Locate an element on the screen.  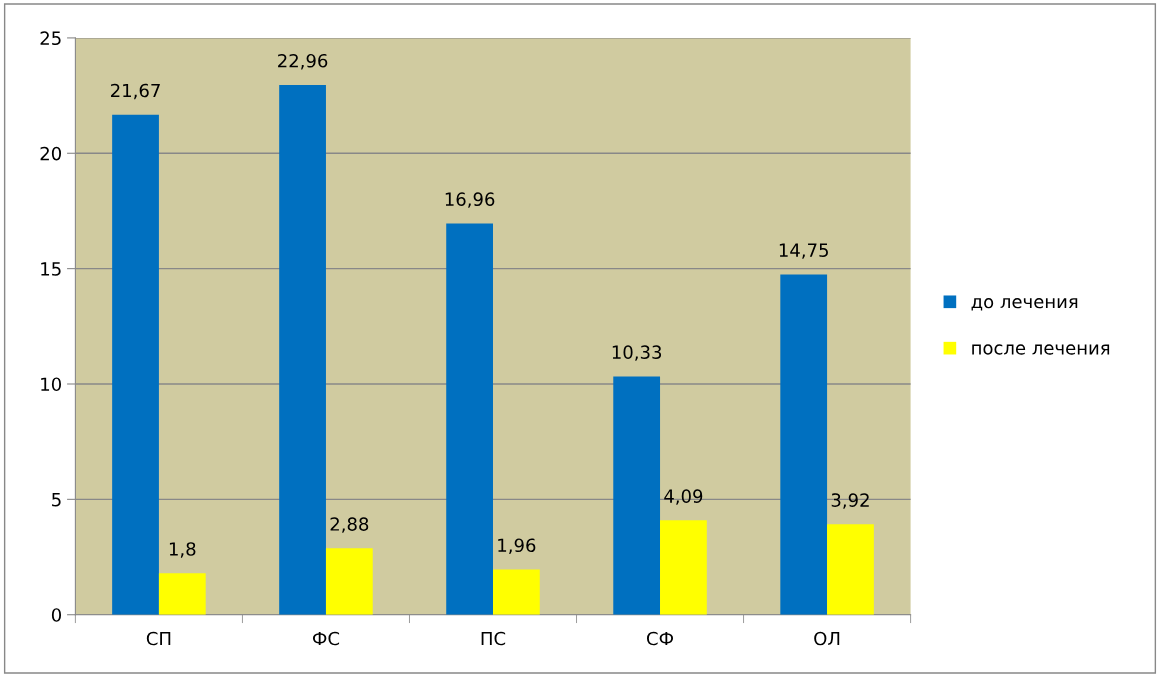
data-label: 3,92 is located at coordinates (850, 501).